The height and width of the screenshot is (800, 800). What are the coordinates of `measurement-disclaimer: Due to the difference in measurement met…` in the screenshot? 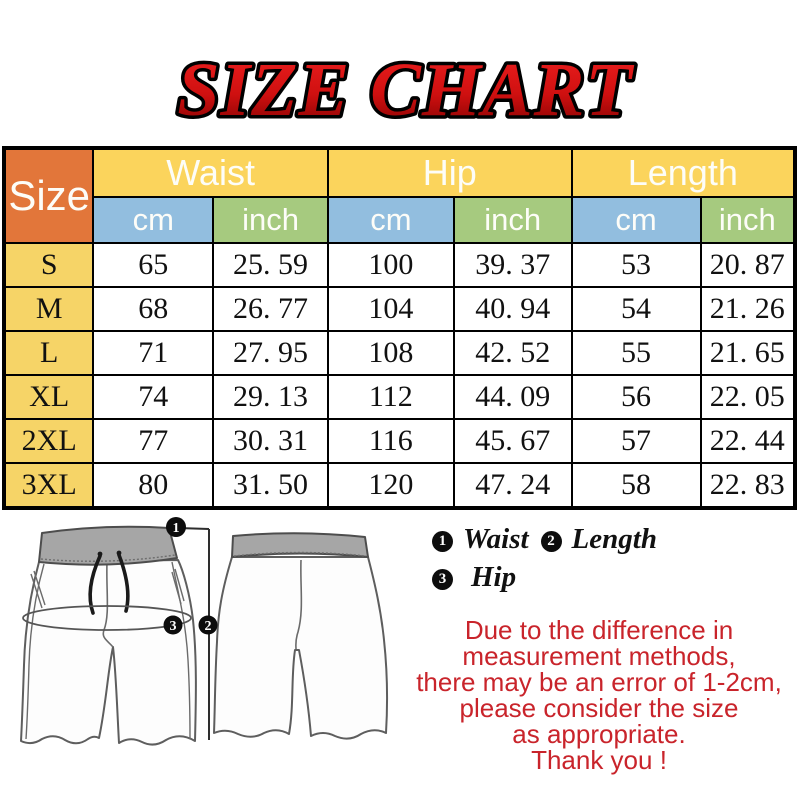 It's located at (599, 695).